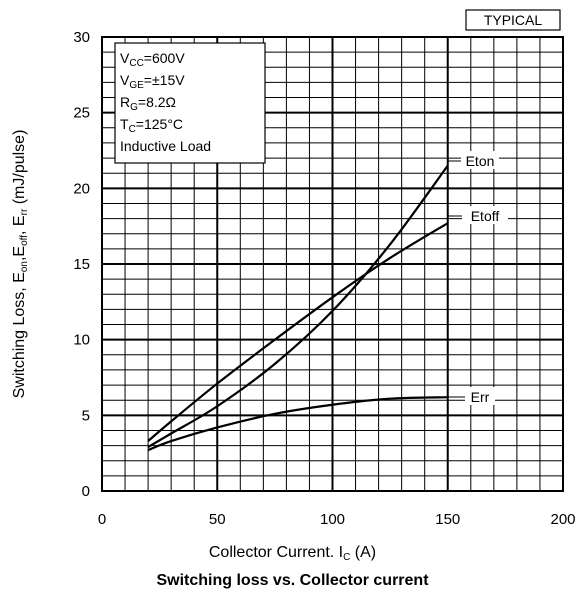 Image resolution: width=579 pixels, height=598 pixels. What do you see at coordinates (477, 278) in the screenshot?
I see `series-labels: Eton Etoff Err` at bounding box center [477, 278].